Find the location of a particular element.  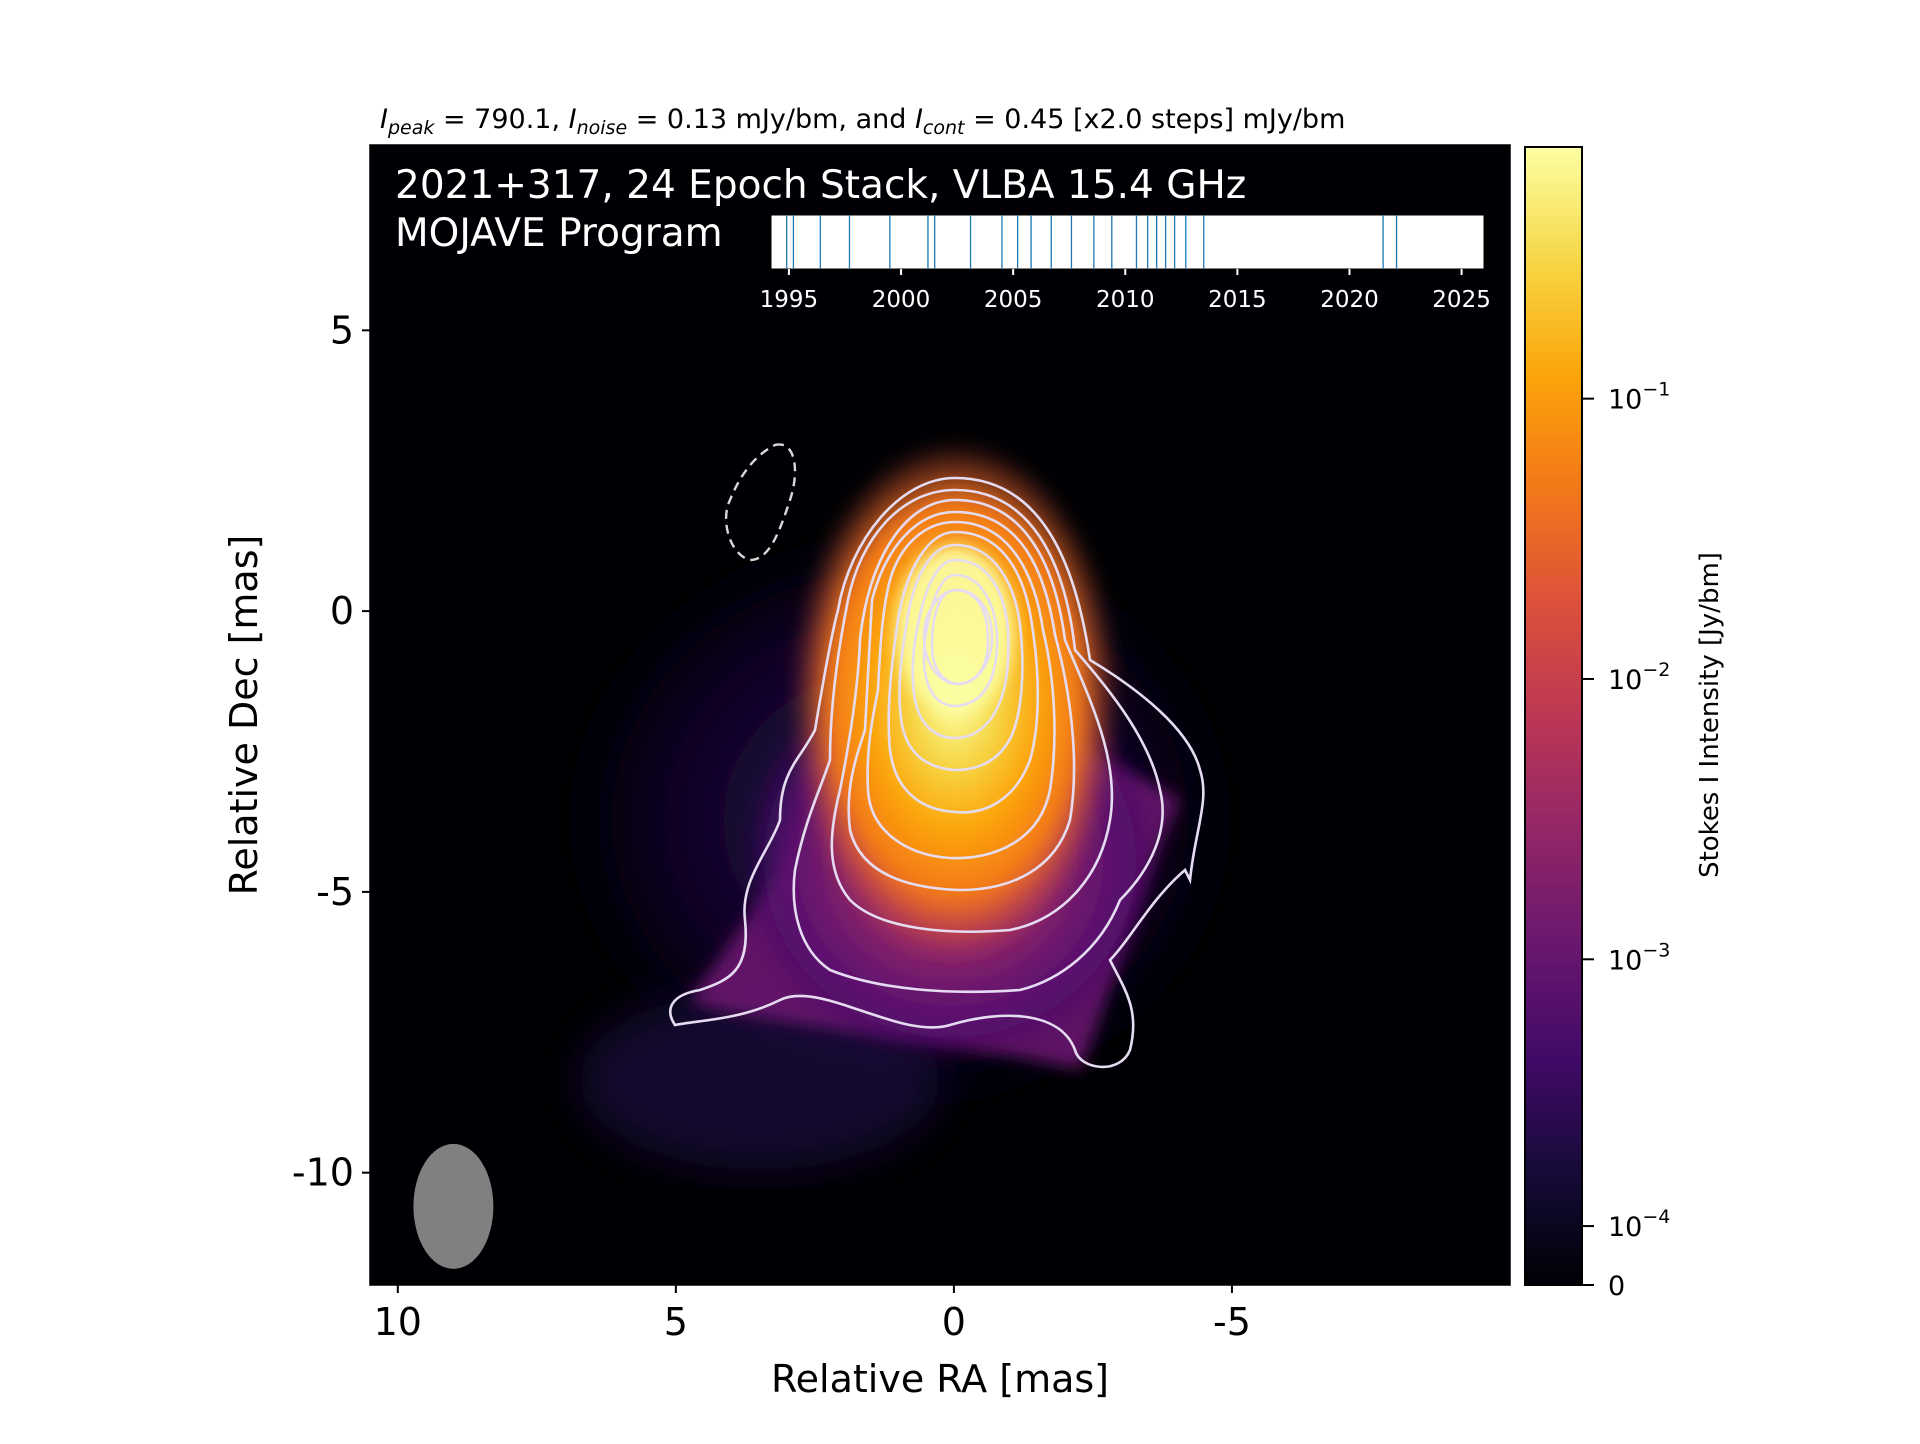

timeline-tick-label: 2000 is located at coordinates (901, 300).